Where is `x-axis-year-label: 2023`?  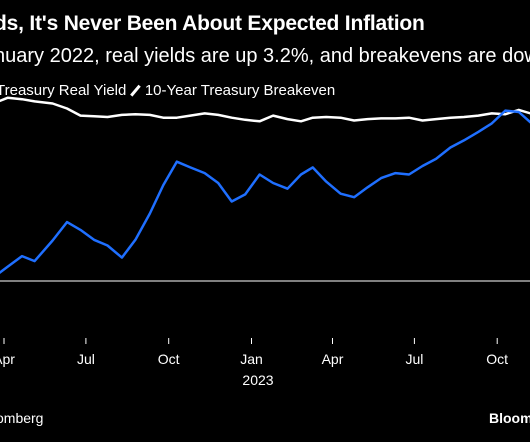
x-axis-year-label: 2023 is located at coordinates (257, 380).